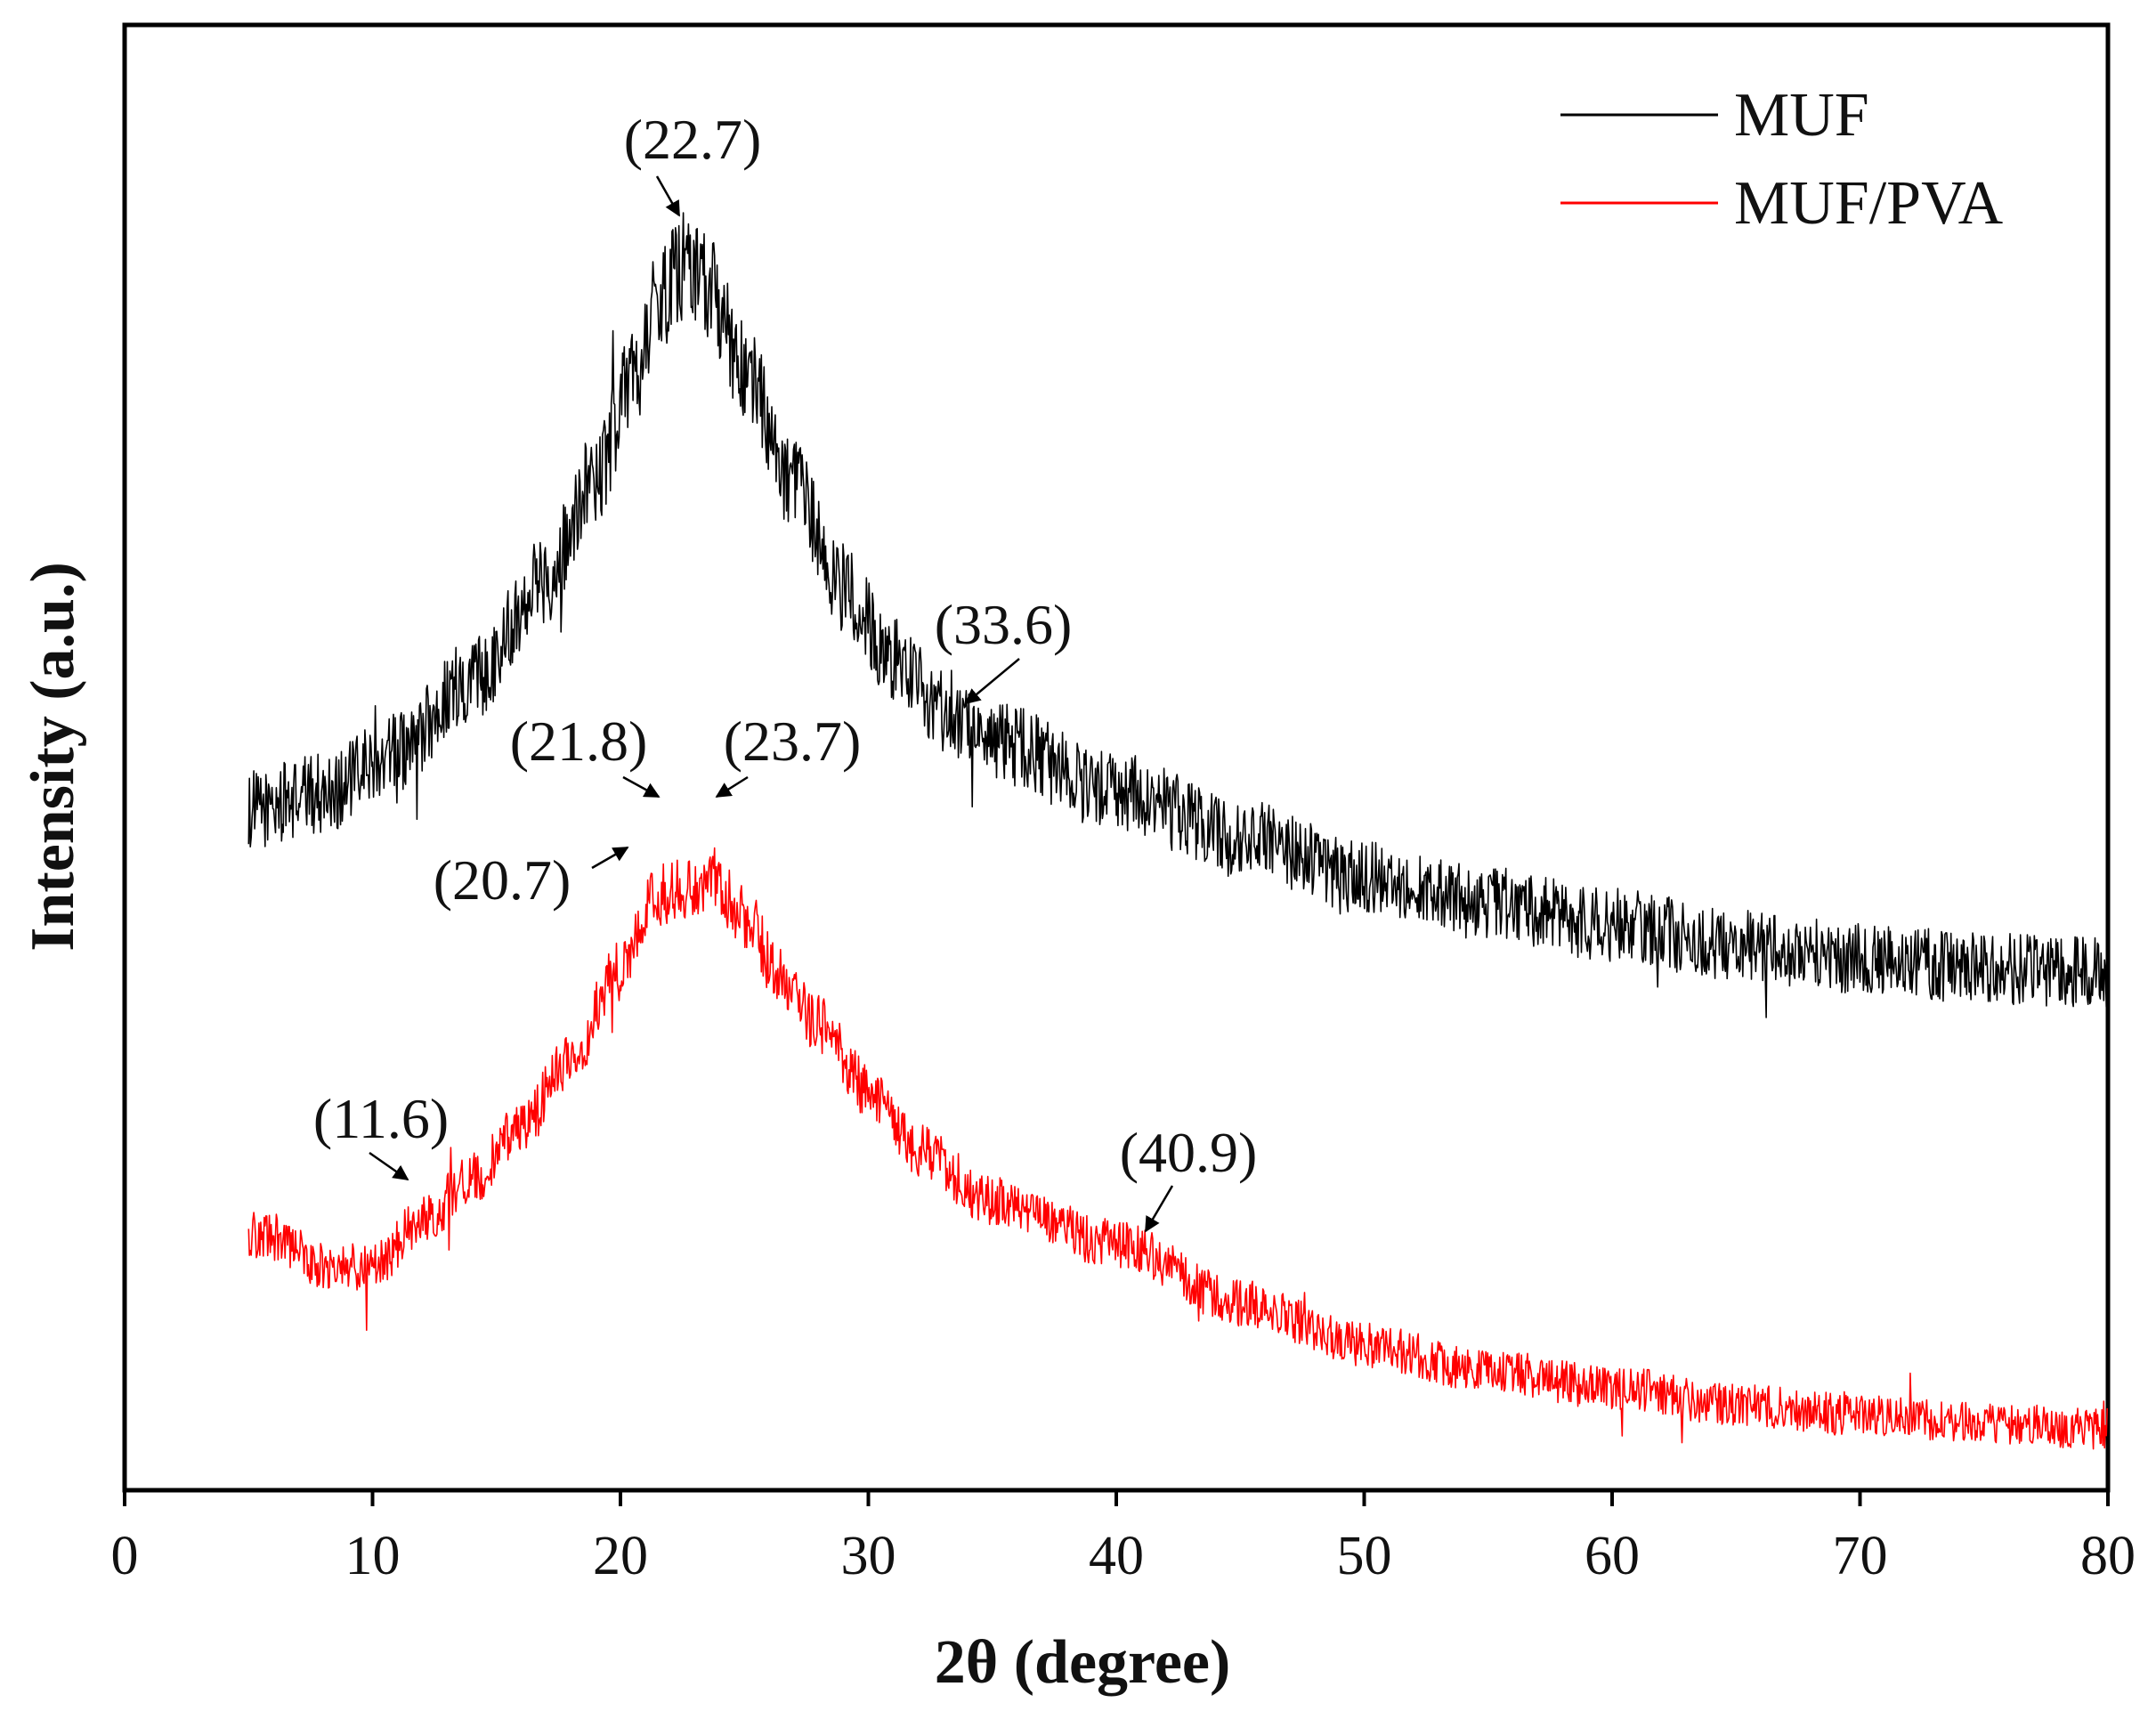 The height and width of the screenshot is (1719, 2156). What do you see at coordinates (1189, 1152) in the screenshot?
I see `peak-label: (40.9)` at bounding box center [1189, 1152].